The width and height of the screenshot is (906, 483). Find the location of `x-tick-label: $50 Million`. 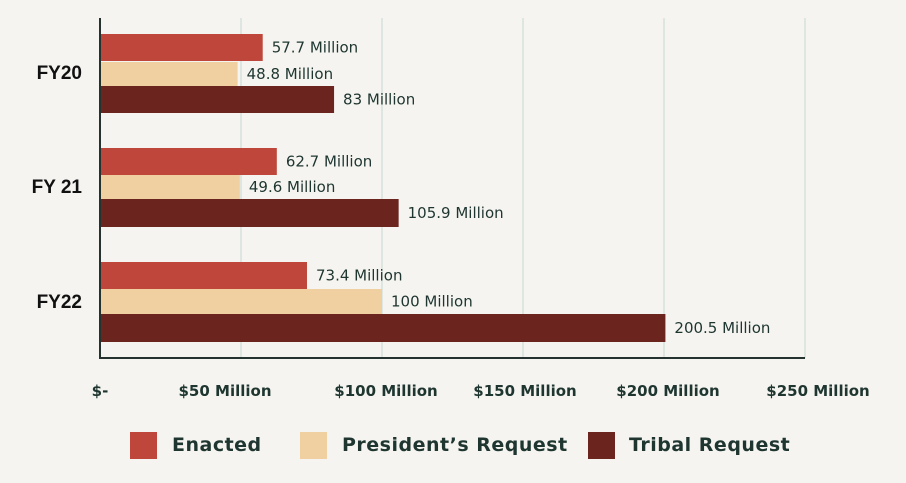

x-tick-label: $50 Million is located at coordinates (224, 391).